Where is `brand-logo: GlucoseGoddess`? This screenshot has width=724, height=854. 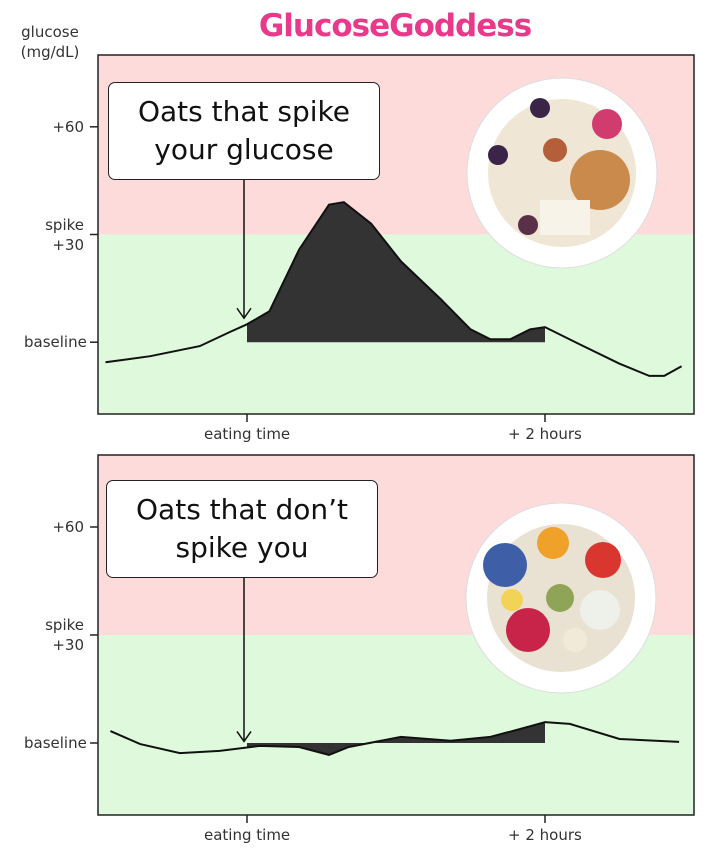
brand-logo: GlucoseGoddess is located at coordinates (395, 26).